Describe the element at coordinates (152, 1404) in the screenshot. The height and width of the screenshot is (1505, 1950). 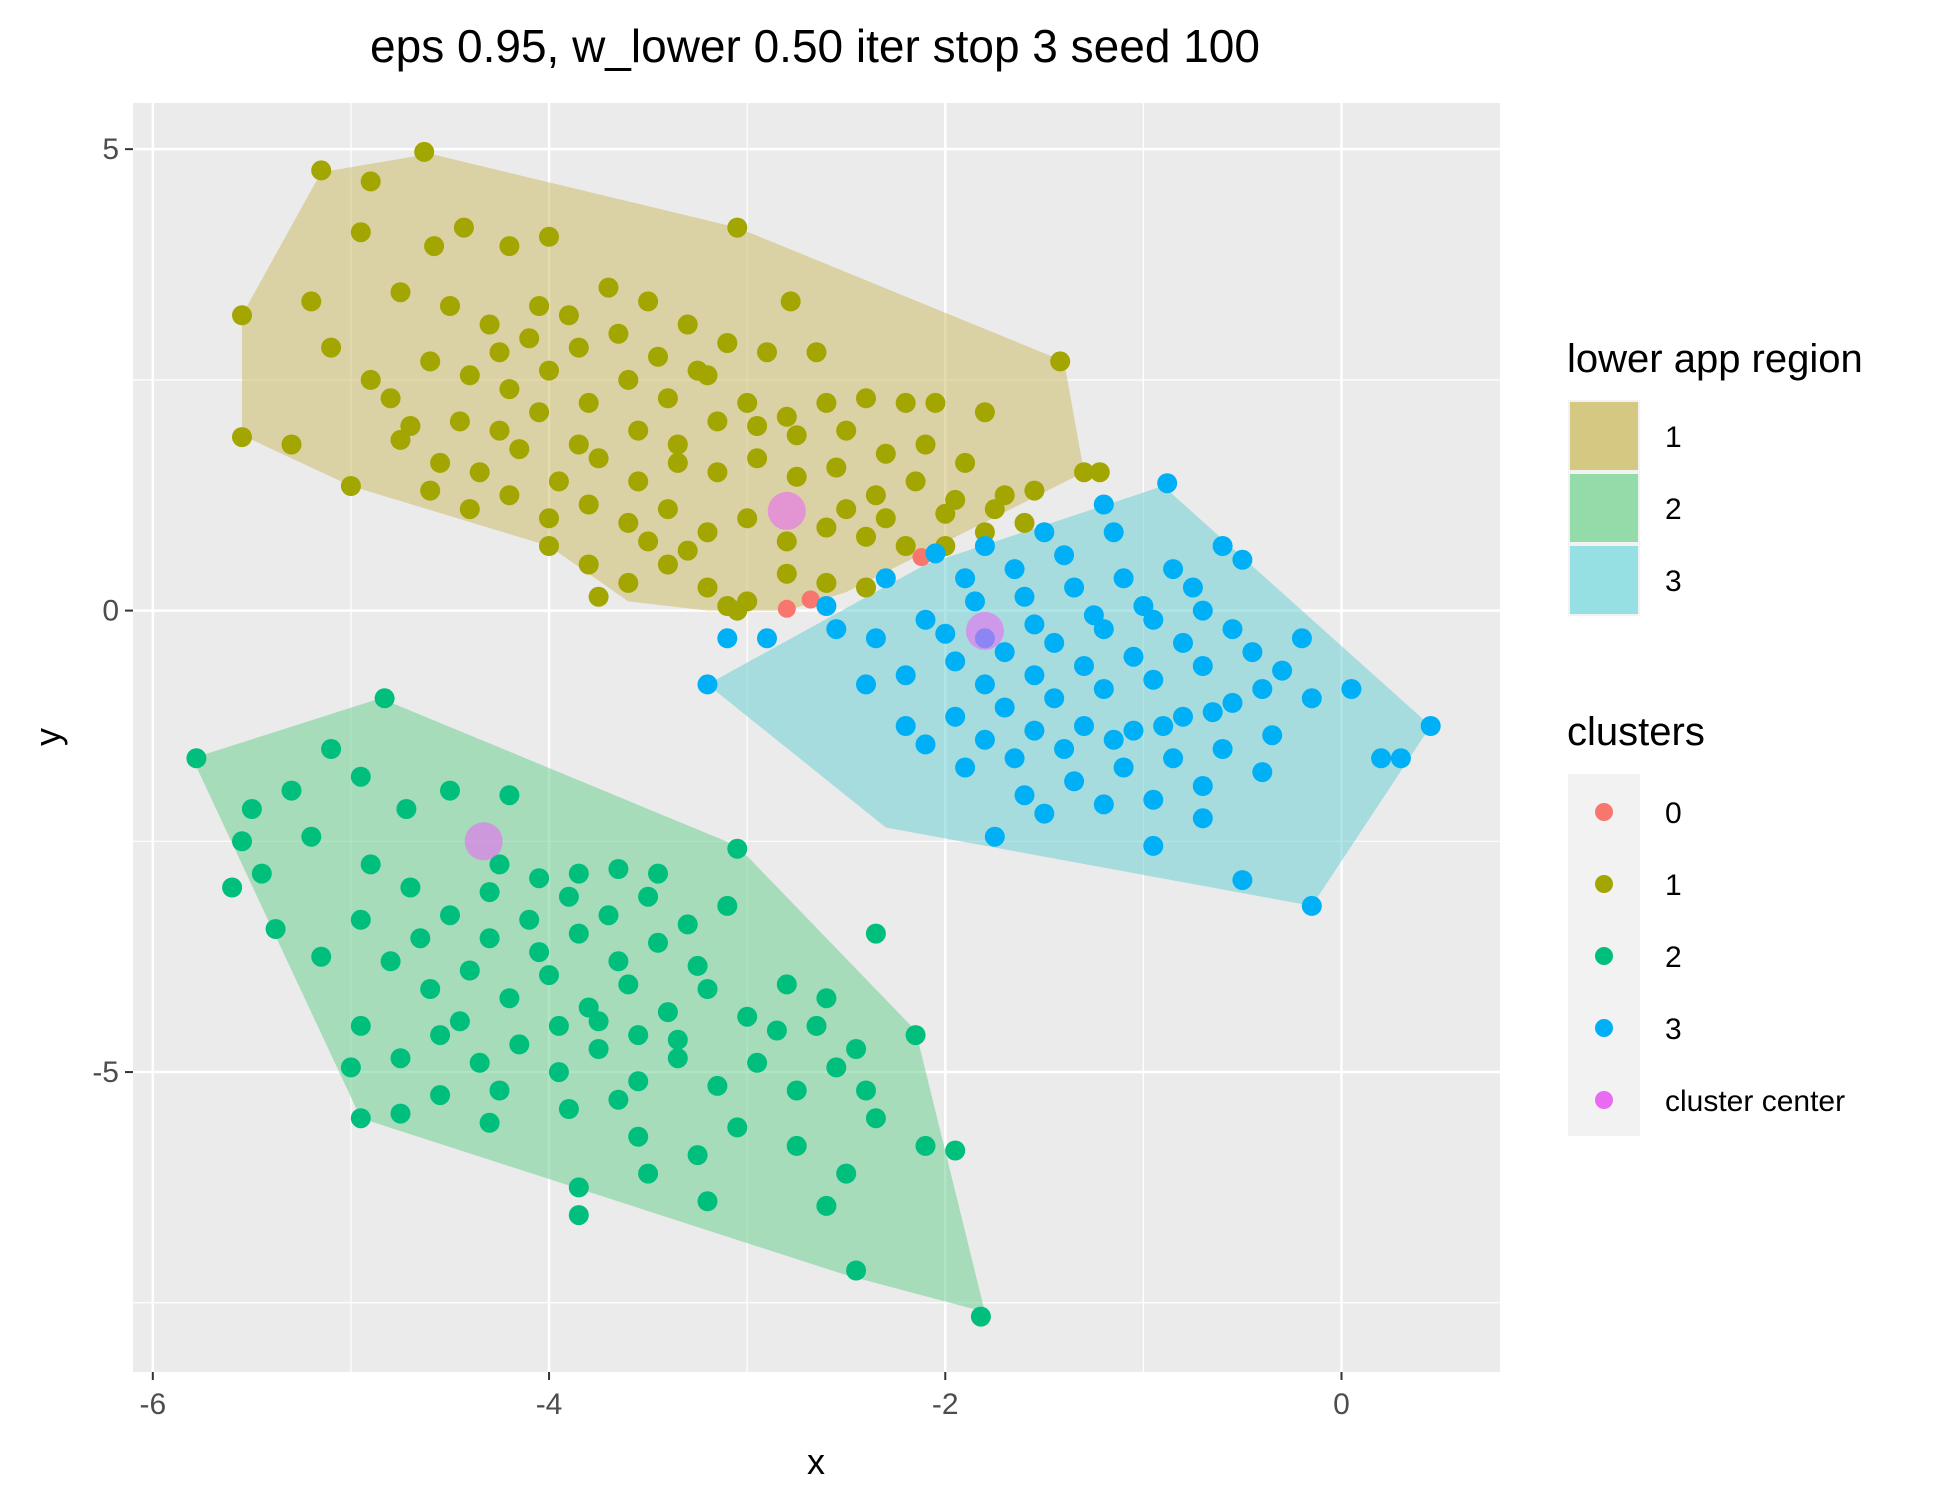
I see `x-tick-label: -6` at that location.